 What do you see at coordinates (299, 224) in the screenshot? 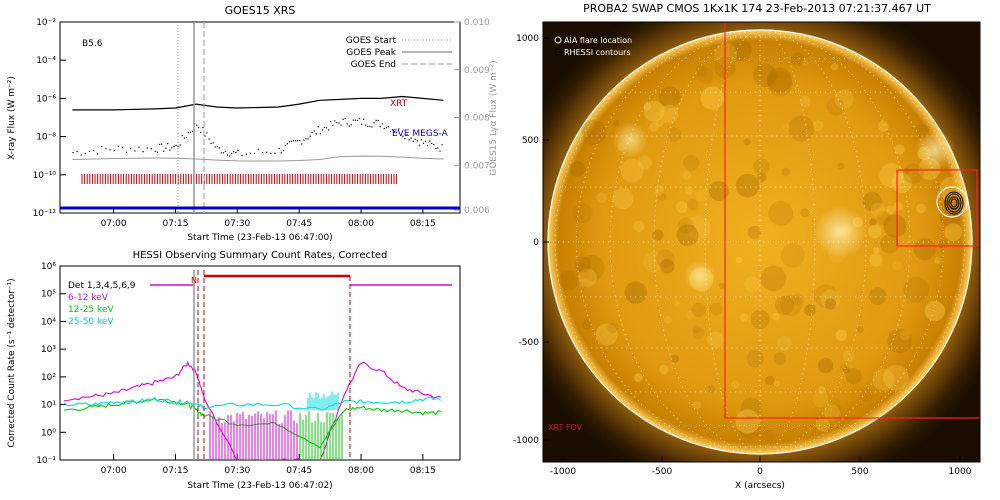
I see `goes-x-tick-label: 07:45` at bounding box center [299, 224].